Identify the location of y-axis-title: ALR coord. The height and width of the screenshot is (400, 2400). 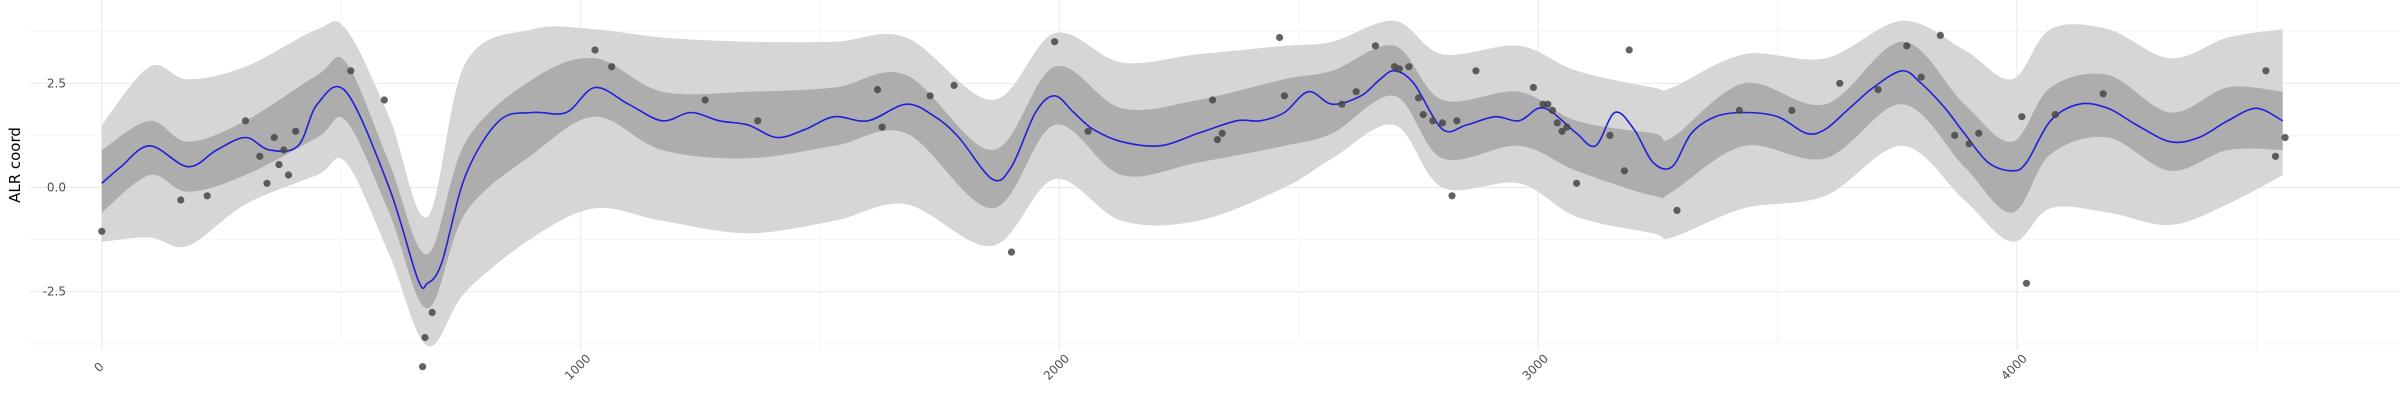
(15, 165).